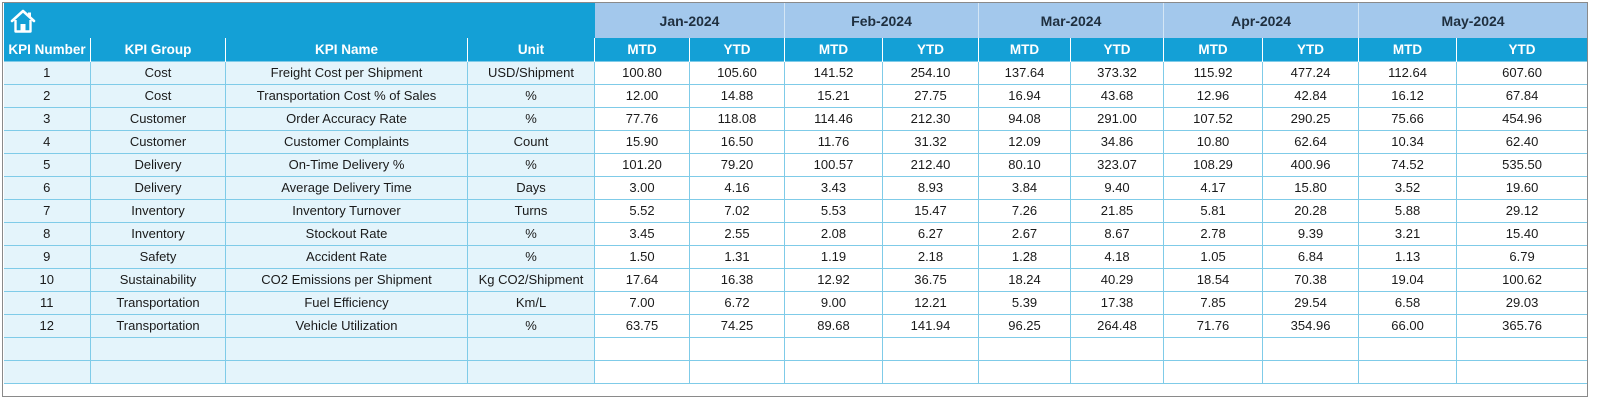 The width and height of the screenshot is (1600, 405). I want to click on ytd-value-cell: 454.96, so click(1521, 118).